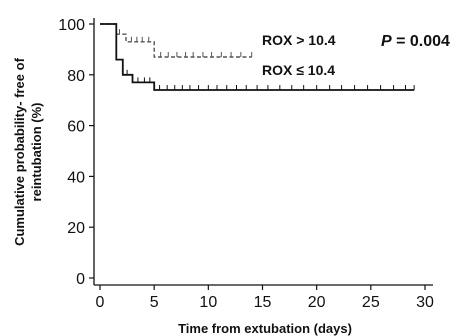 The height and width of the screenshot is (336, 467). What do you see at coordinates (317, 302) in the screenshot?
I see `x-tick-label: 20` at bounding box center [317, 302].